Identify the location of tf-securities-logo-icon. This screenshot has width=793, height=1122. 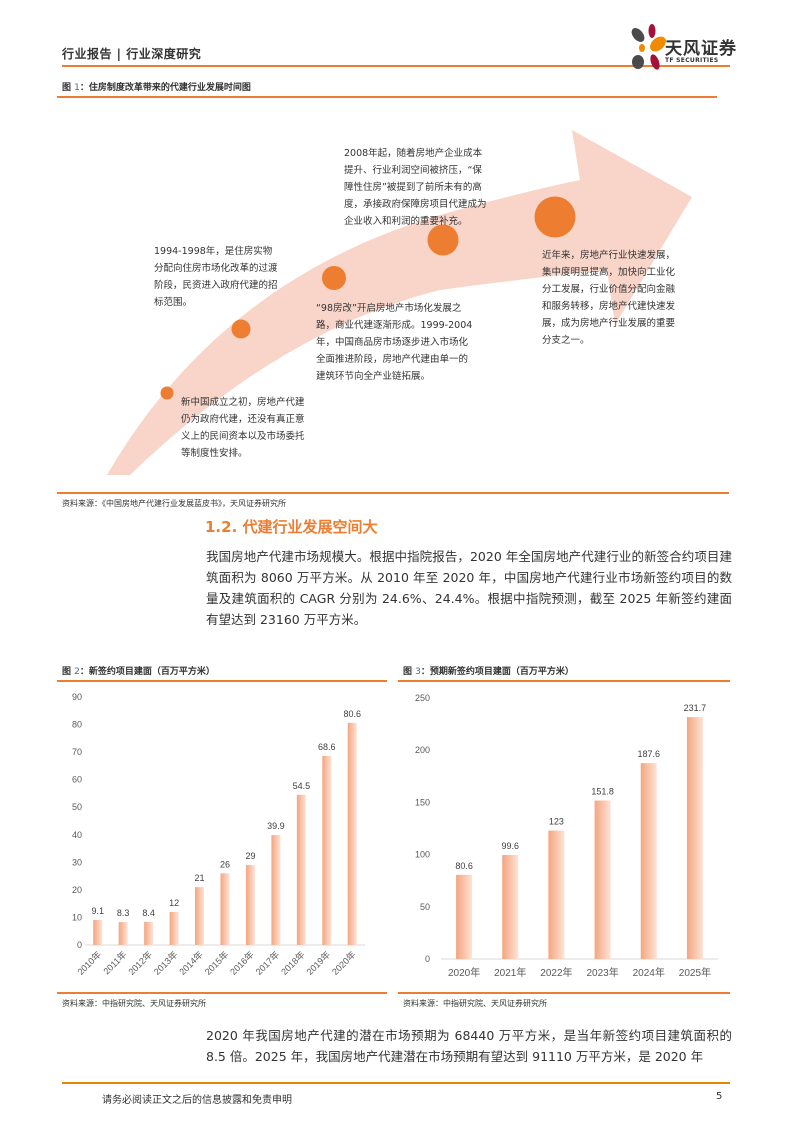
(648, 47).